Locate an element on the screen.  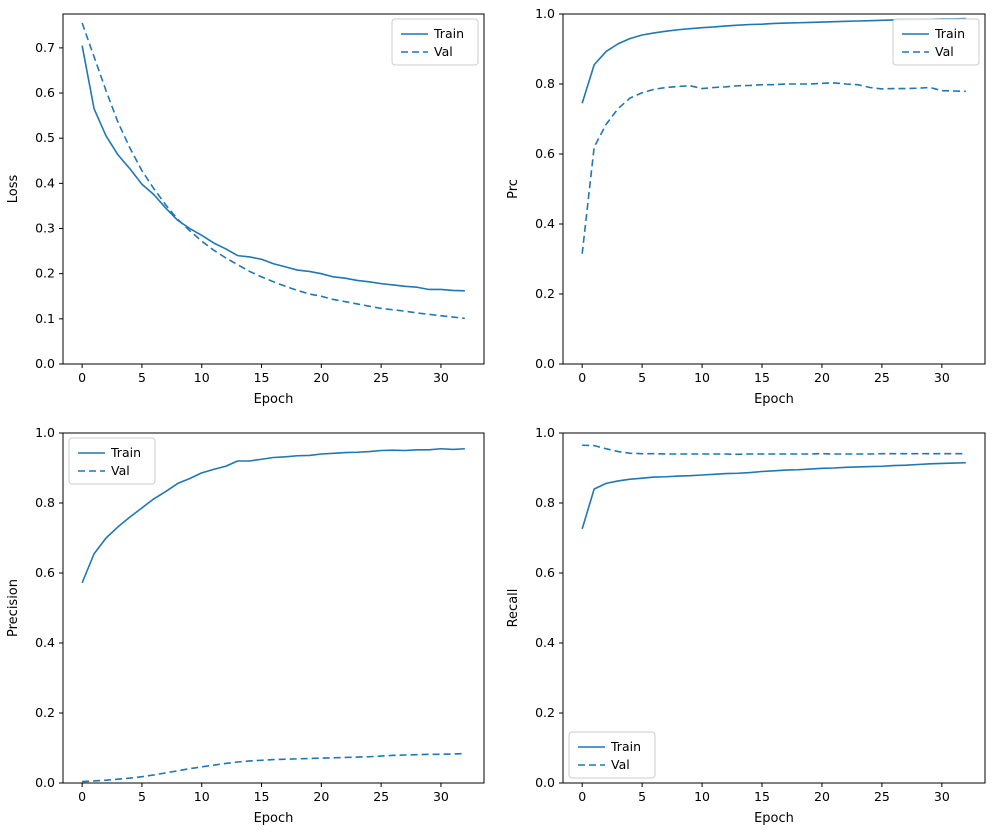
y-axis-label: Prc is located at coordinates (513, 189).